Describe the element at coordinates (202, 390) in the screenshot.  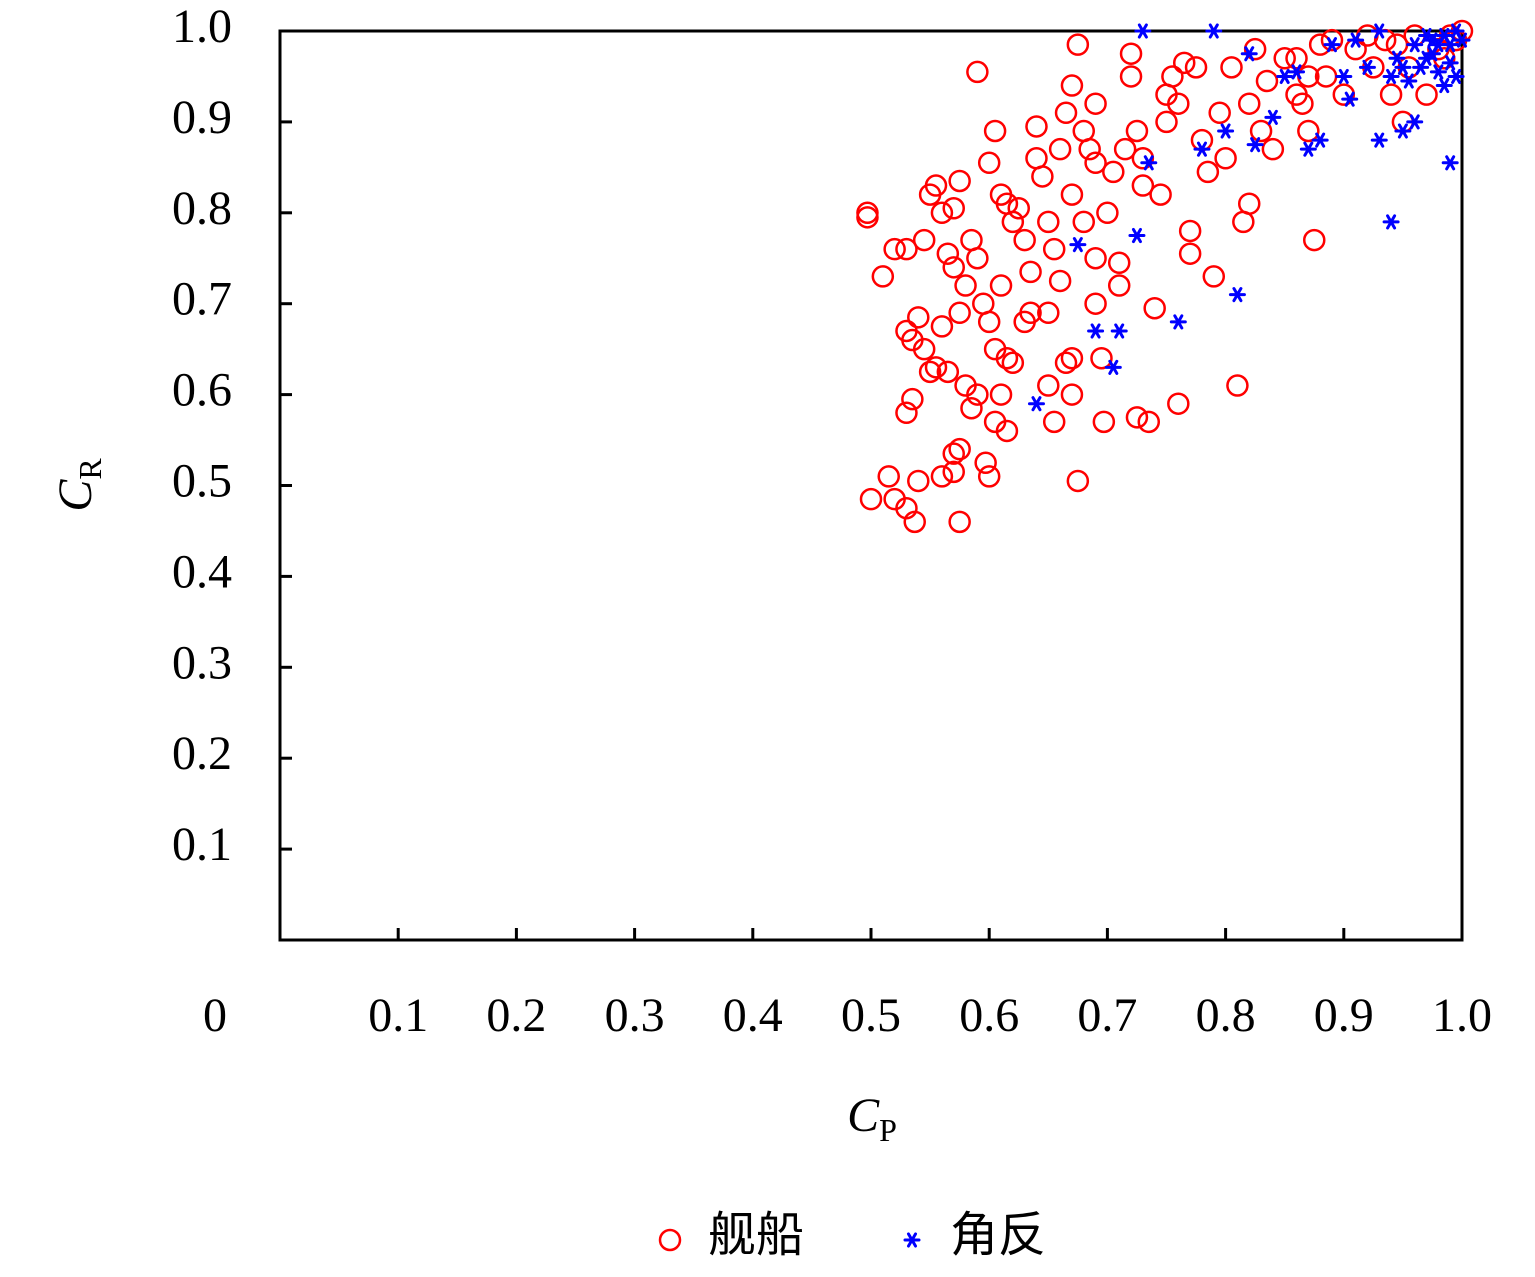
I see `y-tick-label: 0.6` at that location.